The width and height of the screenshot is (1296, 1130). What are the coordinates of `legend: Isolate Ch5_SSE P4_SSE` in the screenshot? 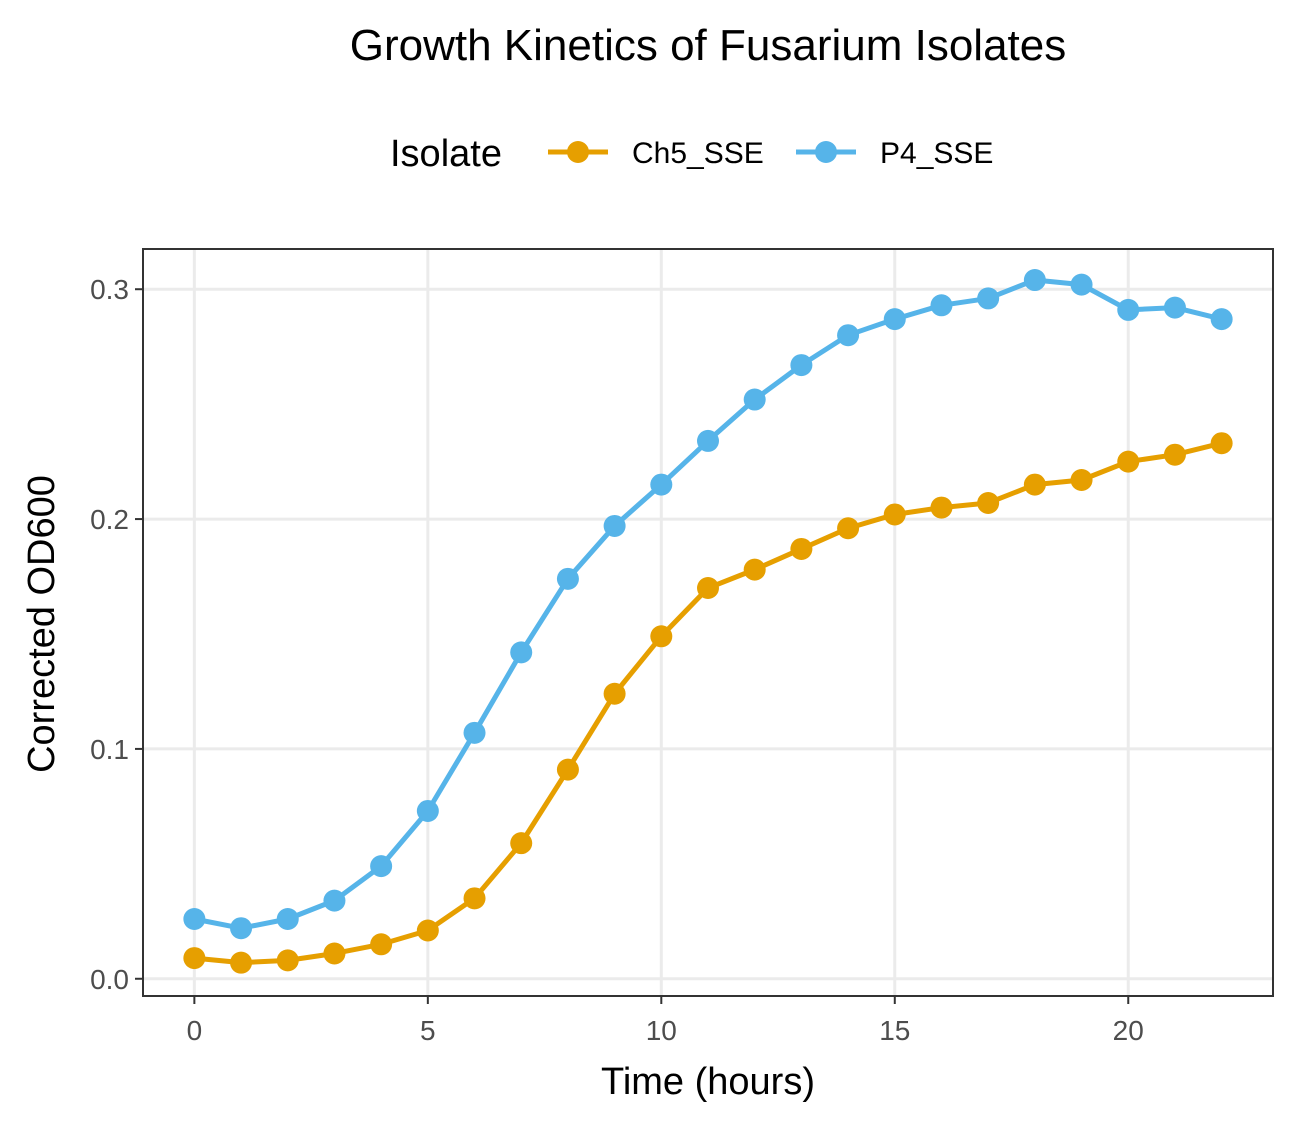 It's located at (691, 154).